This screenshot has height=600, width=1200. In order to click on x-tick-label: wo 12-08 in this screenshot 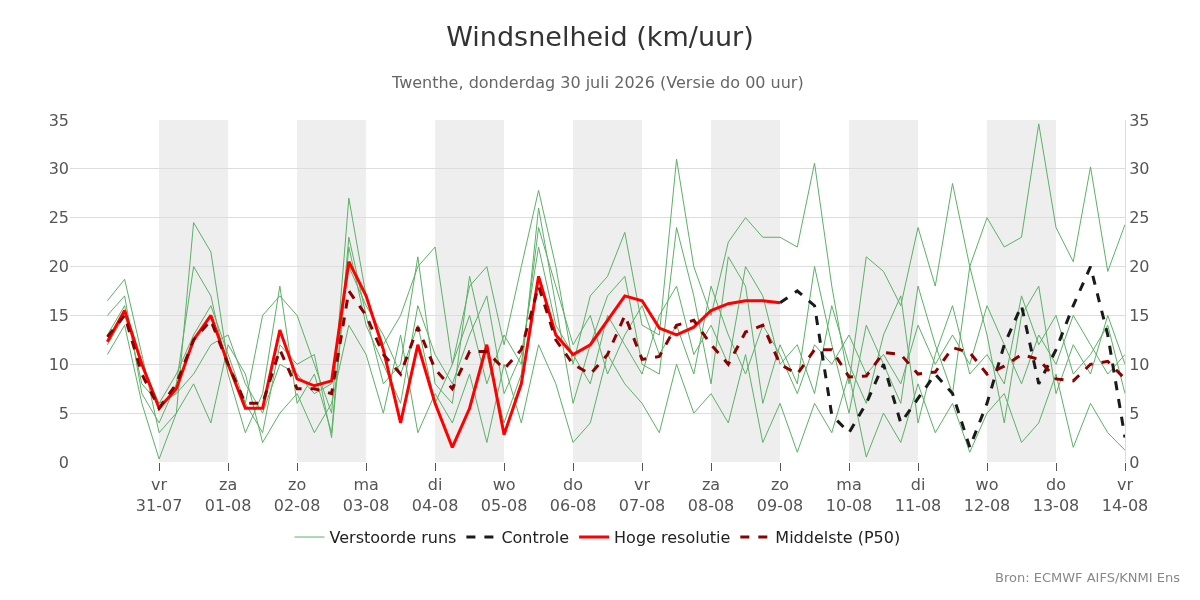, I will do `click(987, 495)`.